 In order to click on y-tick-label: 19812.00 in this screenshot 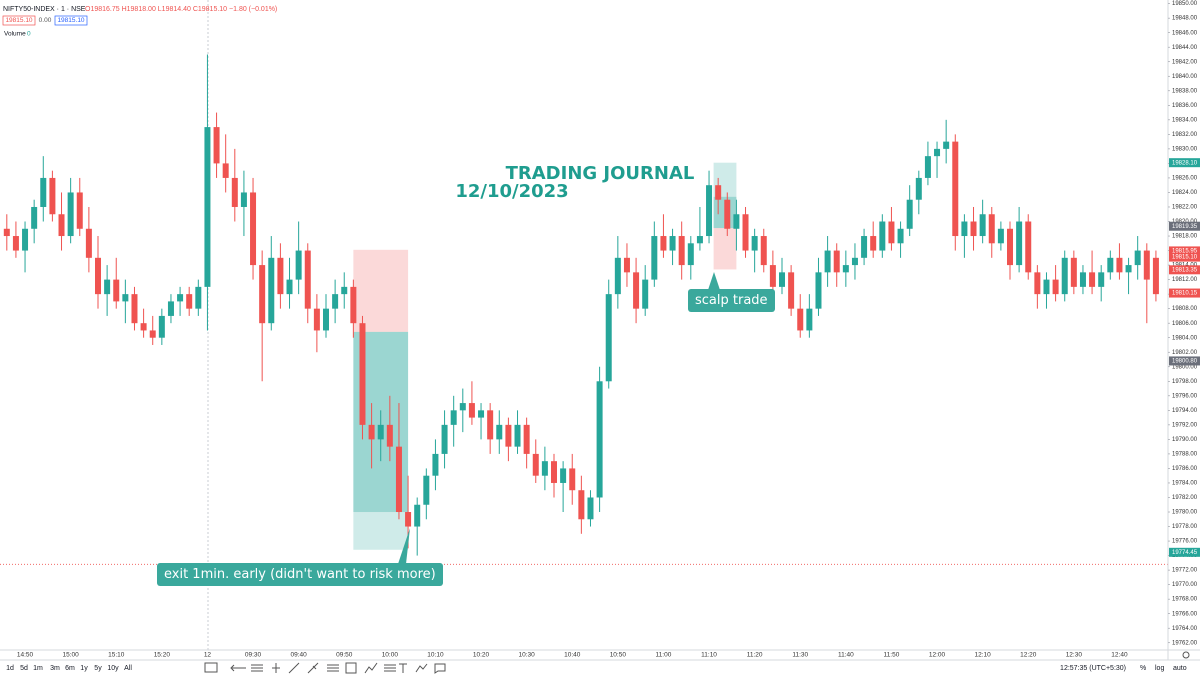, I will do `click(1185, 280)`.